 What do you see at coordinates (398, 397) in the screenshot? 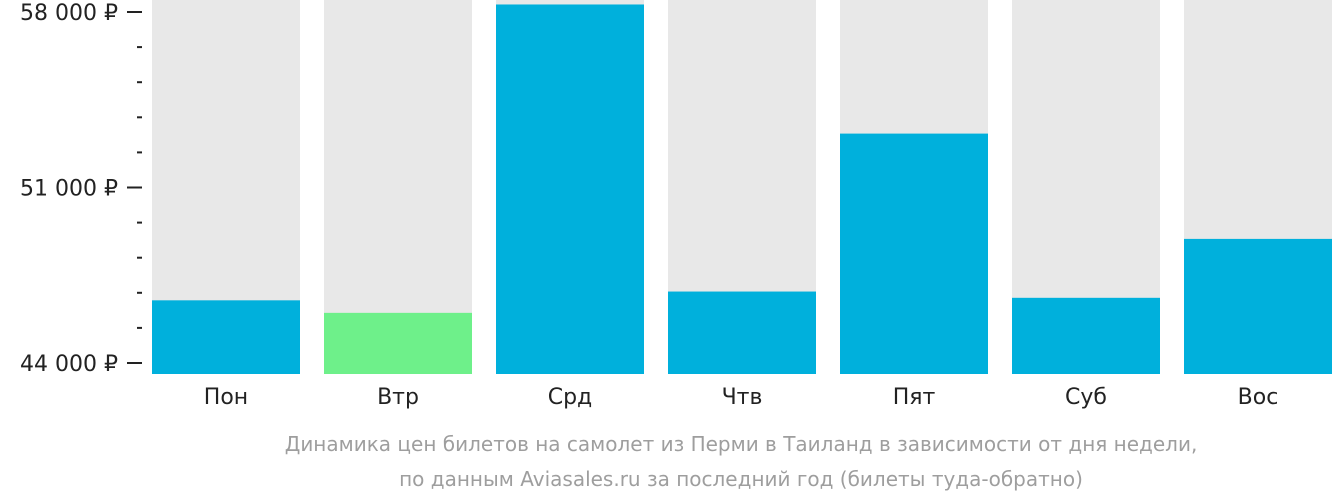
I see `x-tick-label-2: Втр` at bounding box center [398, 397].